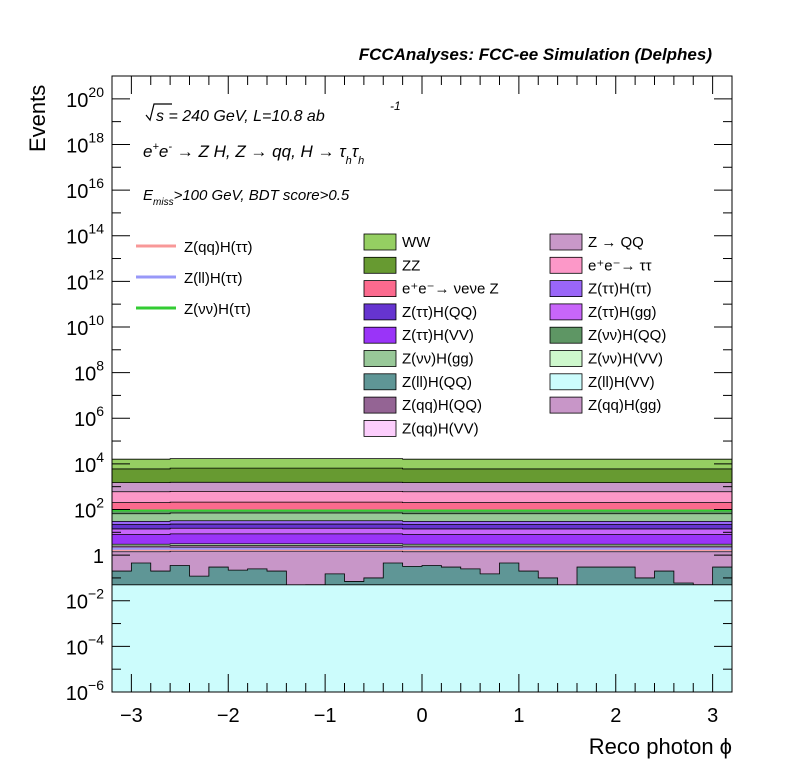 This screenshot has width=796, height=772. Describe the element at coordinates (37, 118) in the screenshot. I see `y-axis-label: Events` at that location.